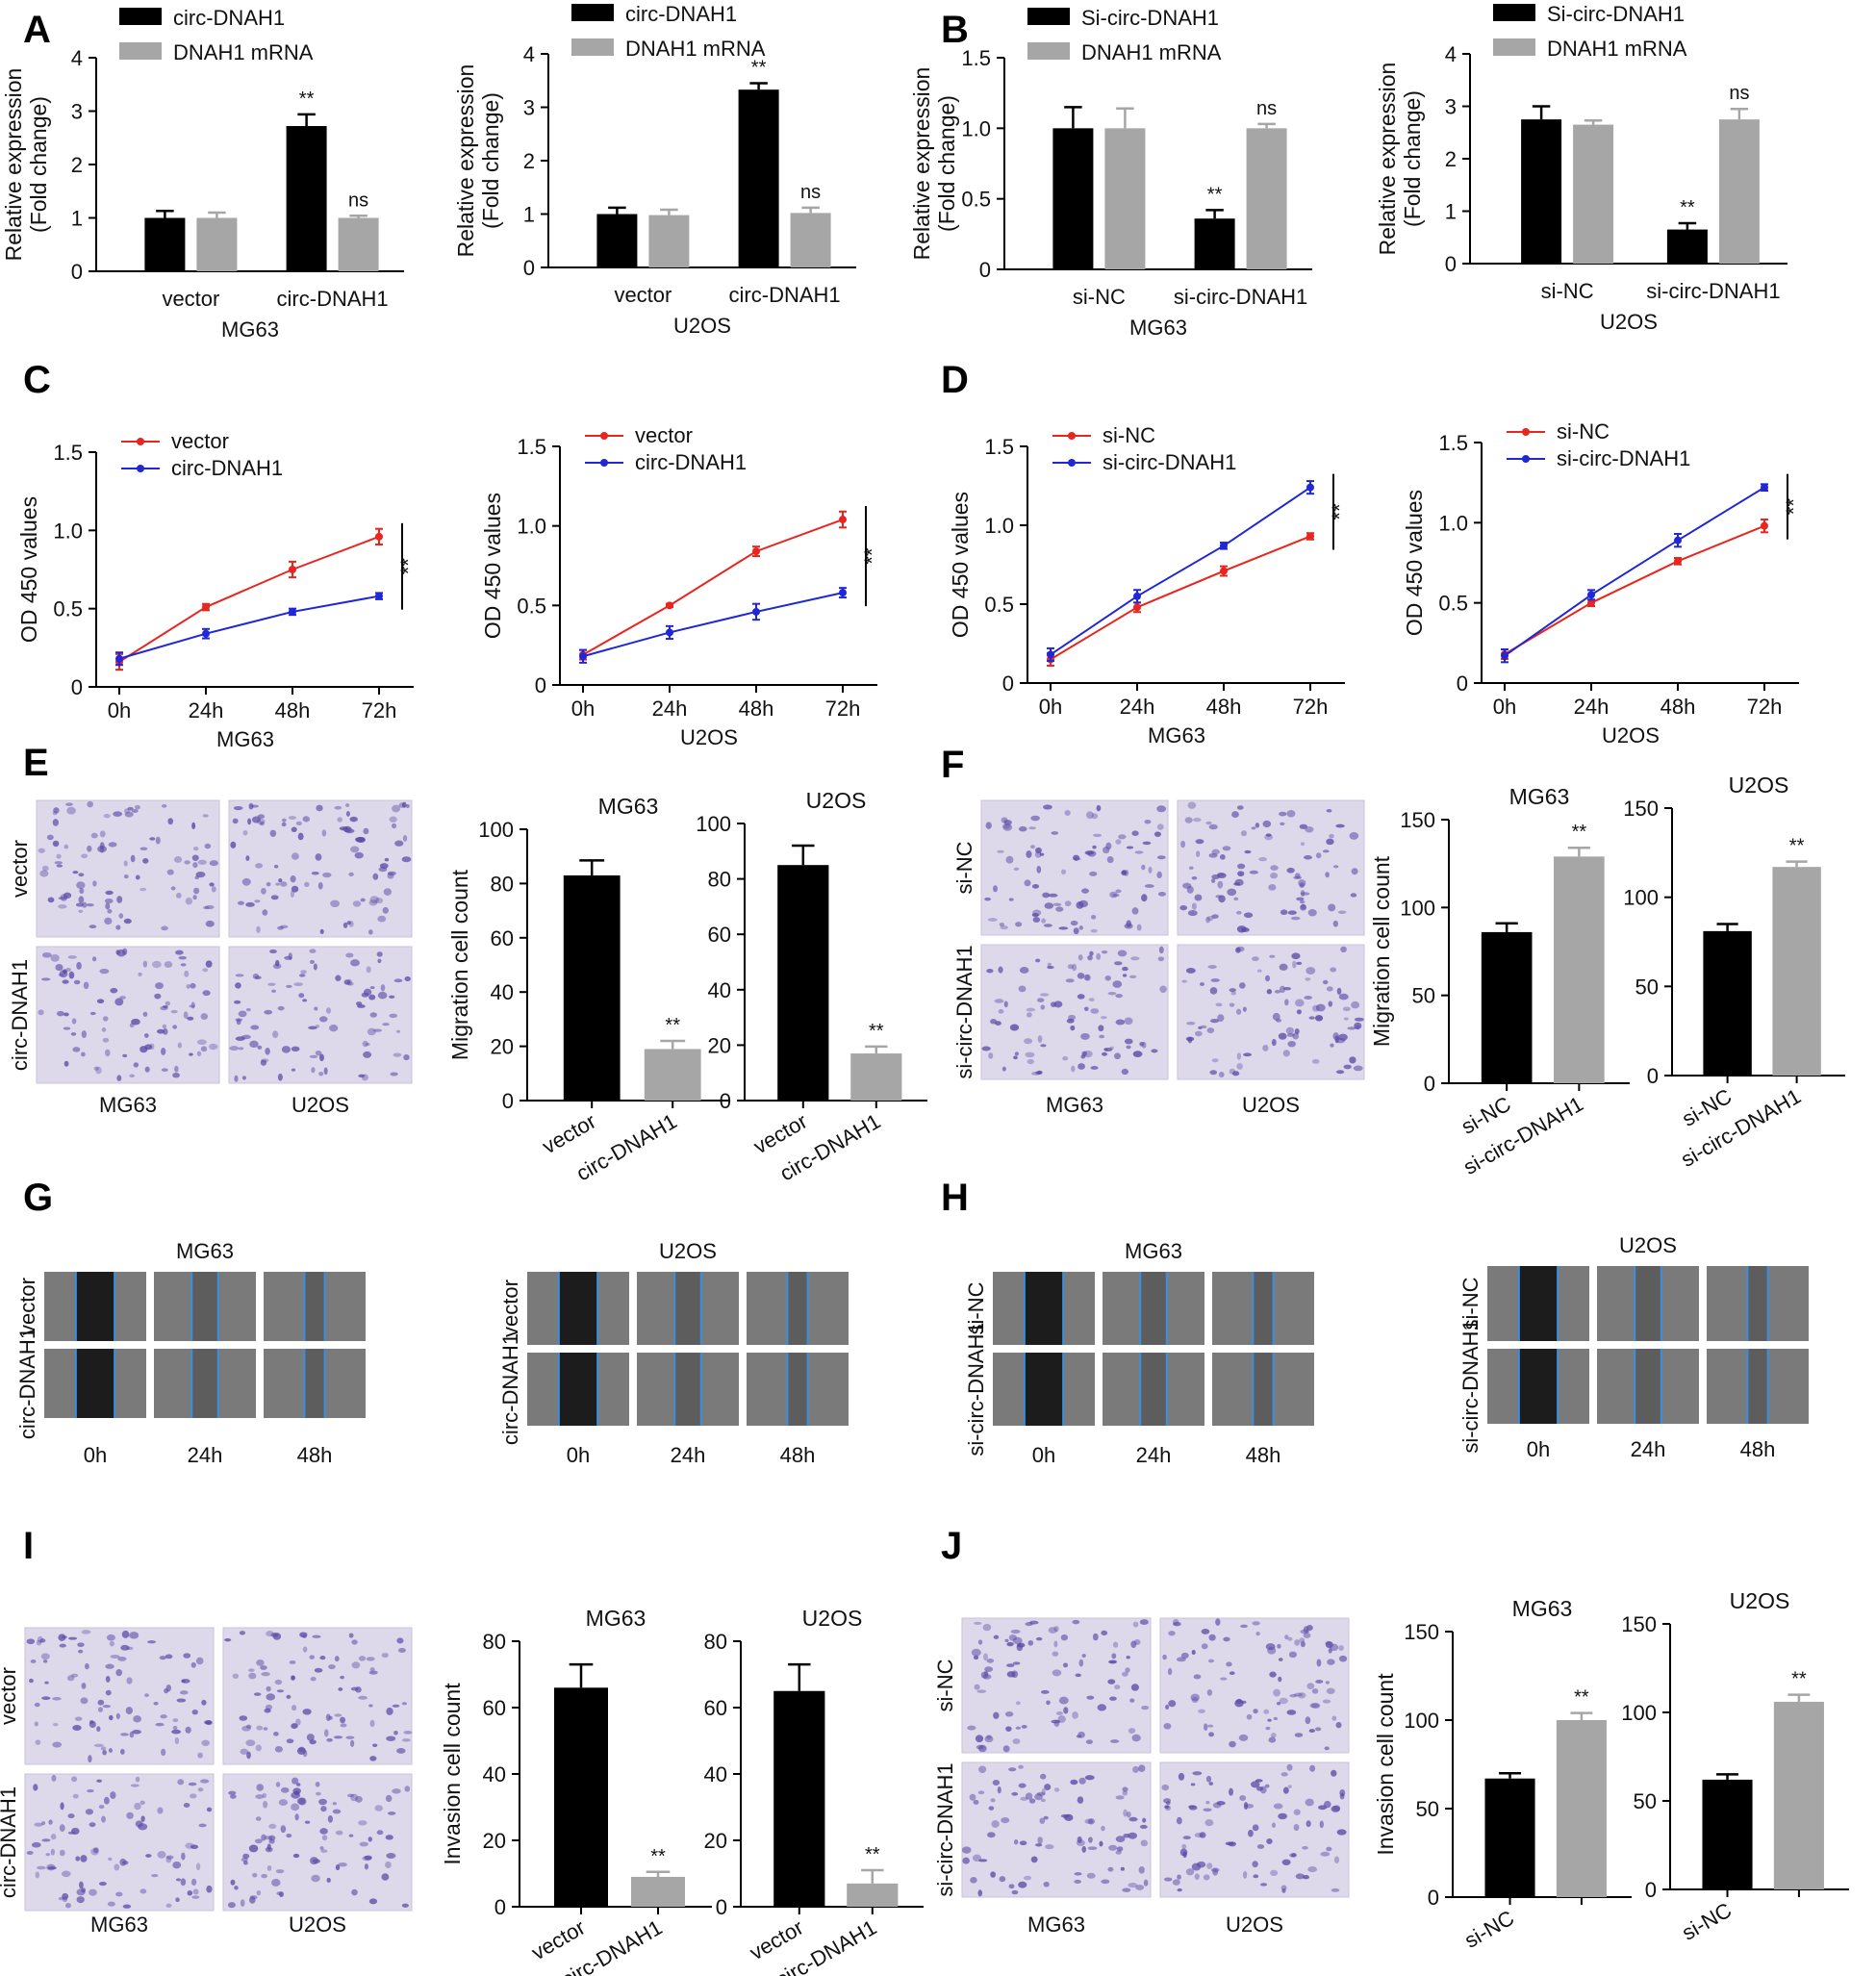 Image resolution: width=1876 pixels, height=1976 pixels. I want to click on panel-letter-c: C, so click(37, 380).